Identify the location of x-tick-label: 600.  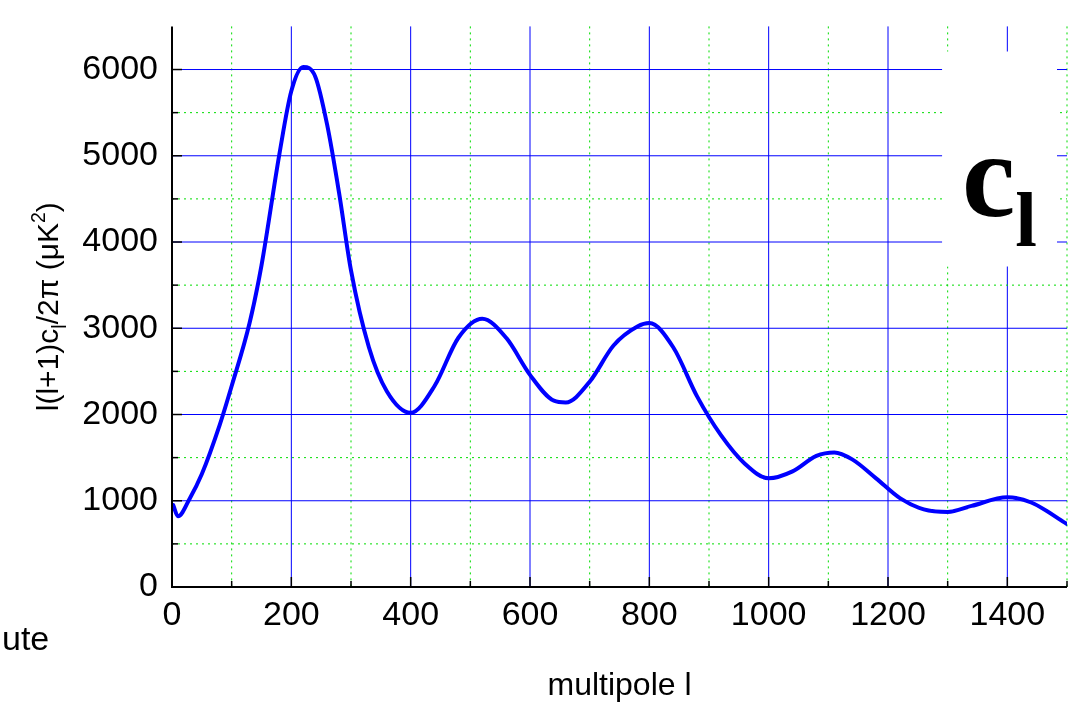
(530, 612).